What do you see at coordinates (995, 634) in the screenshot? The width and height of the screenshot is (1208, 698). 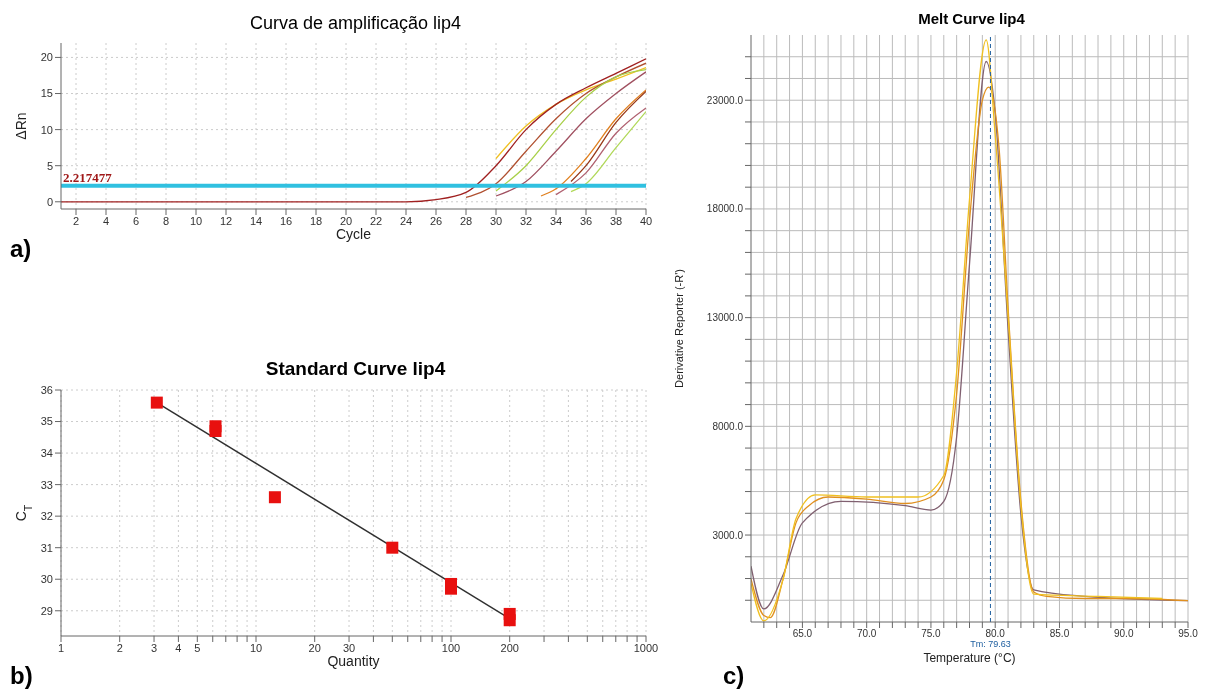 I see `x-tick-label: 80.0` at bounding box center [995, 634].